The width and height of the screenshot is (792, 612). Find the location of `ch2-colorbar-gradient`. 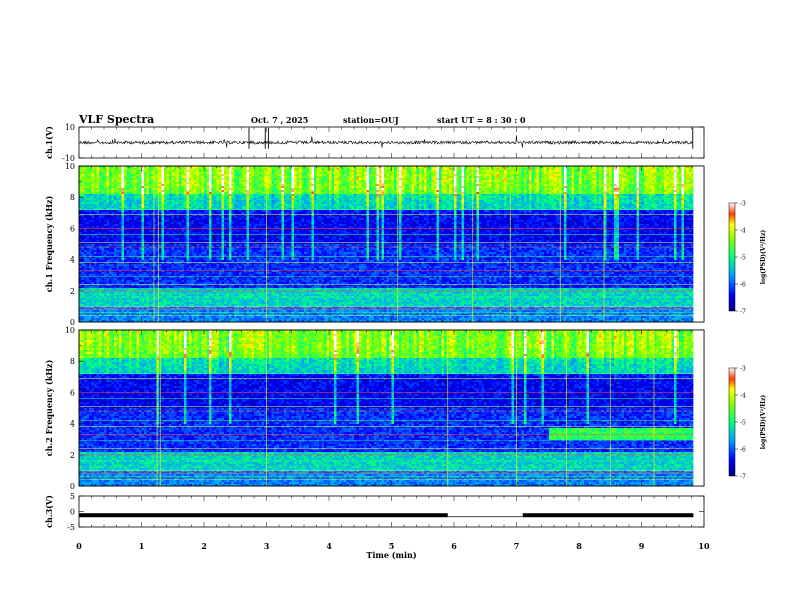

ch2-colorbar-gradient is located at coordinates (732, 422).